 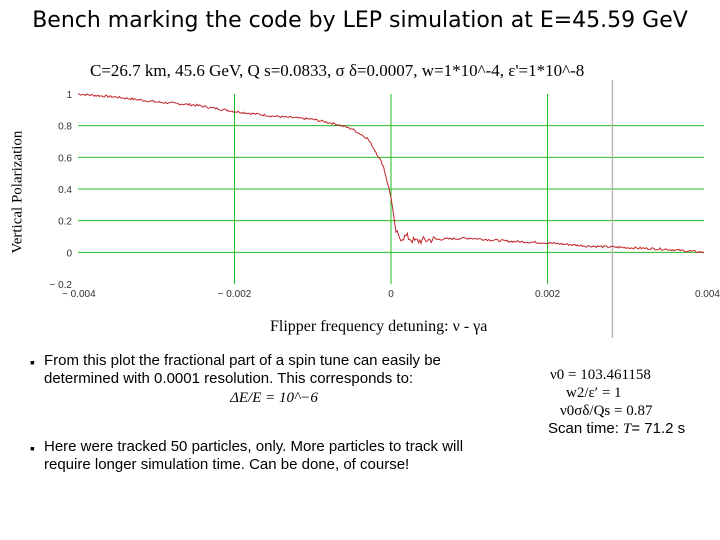 I want to click on y-axis-label: Vertical Polarization, so click(x=17, y=191).